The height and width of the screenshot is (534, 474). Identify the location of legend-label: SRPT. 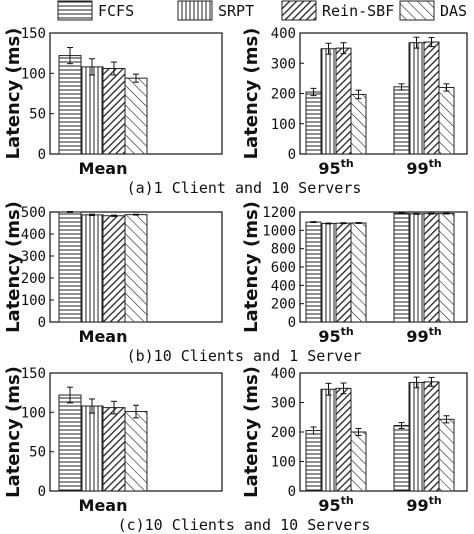
(236, 11).